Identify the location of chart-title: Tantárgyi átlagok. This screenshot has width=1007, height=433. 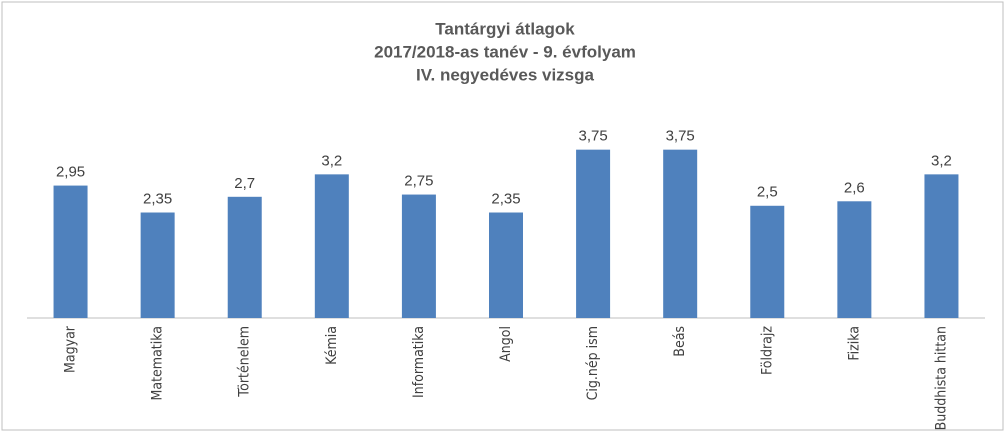
(505, 28).